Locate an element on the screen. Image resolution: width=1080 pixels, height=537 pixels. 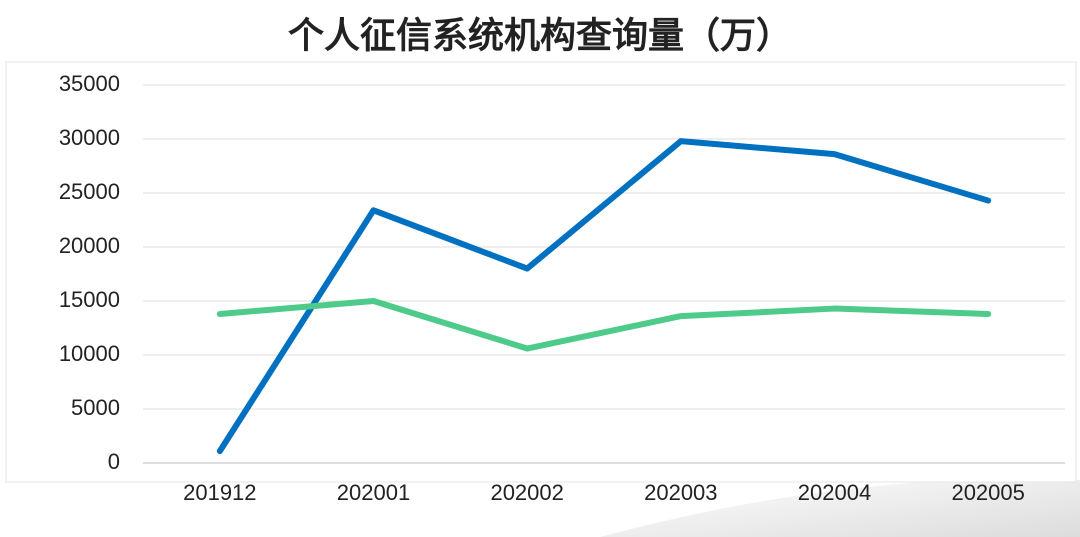
series-line is located at coordinates (604, 325).